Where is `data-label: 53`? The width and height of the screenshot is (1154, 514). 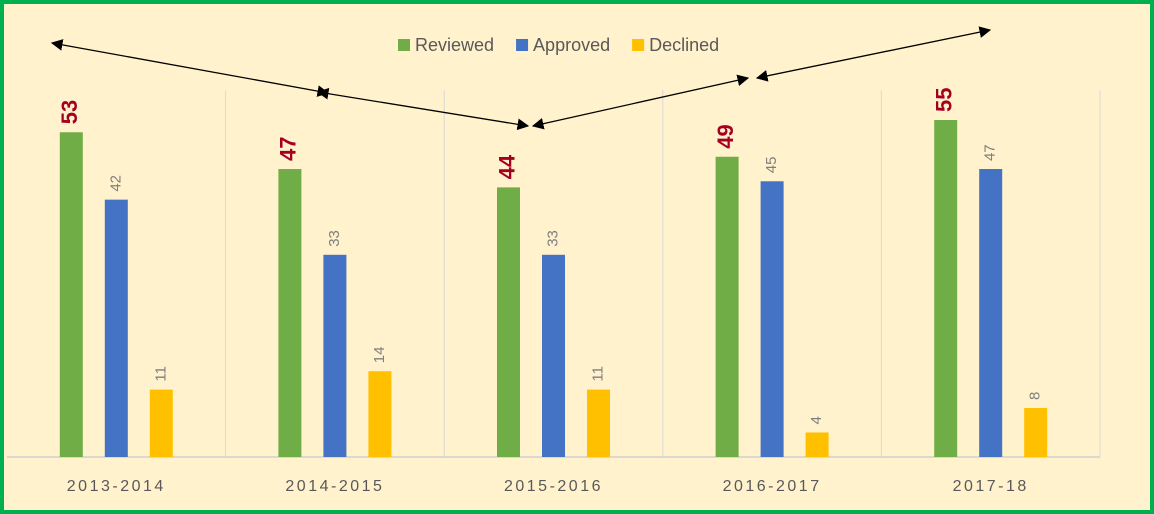 data-label: 53 is located at coordinates (69, 112).